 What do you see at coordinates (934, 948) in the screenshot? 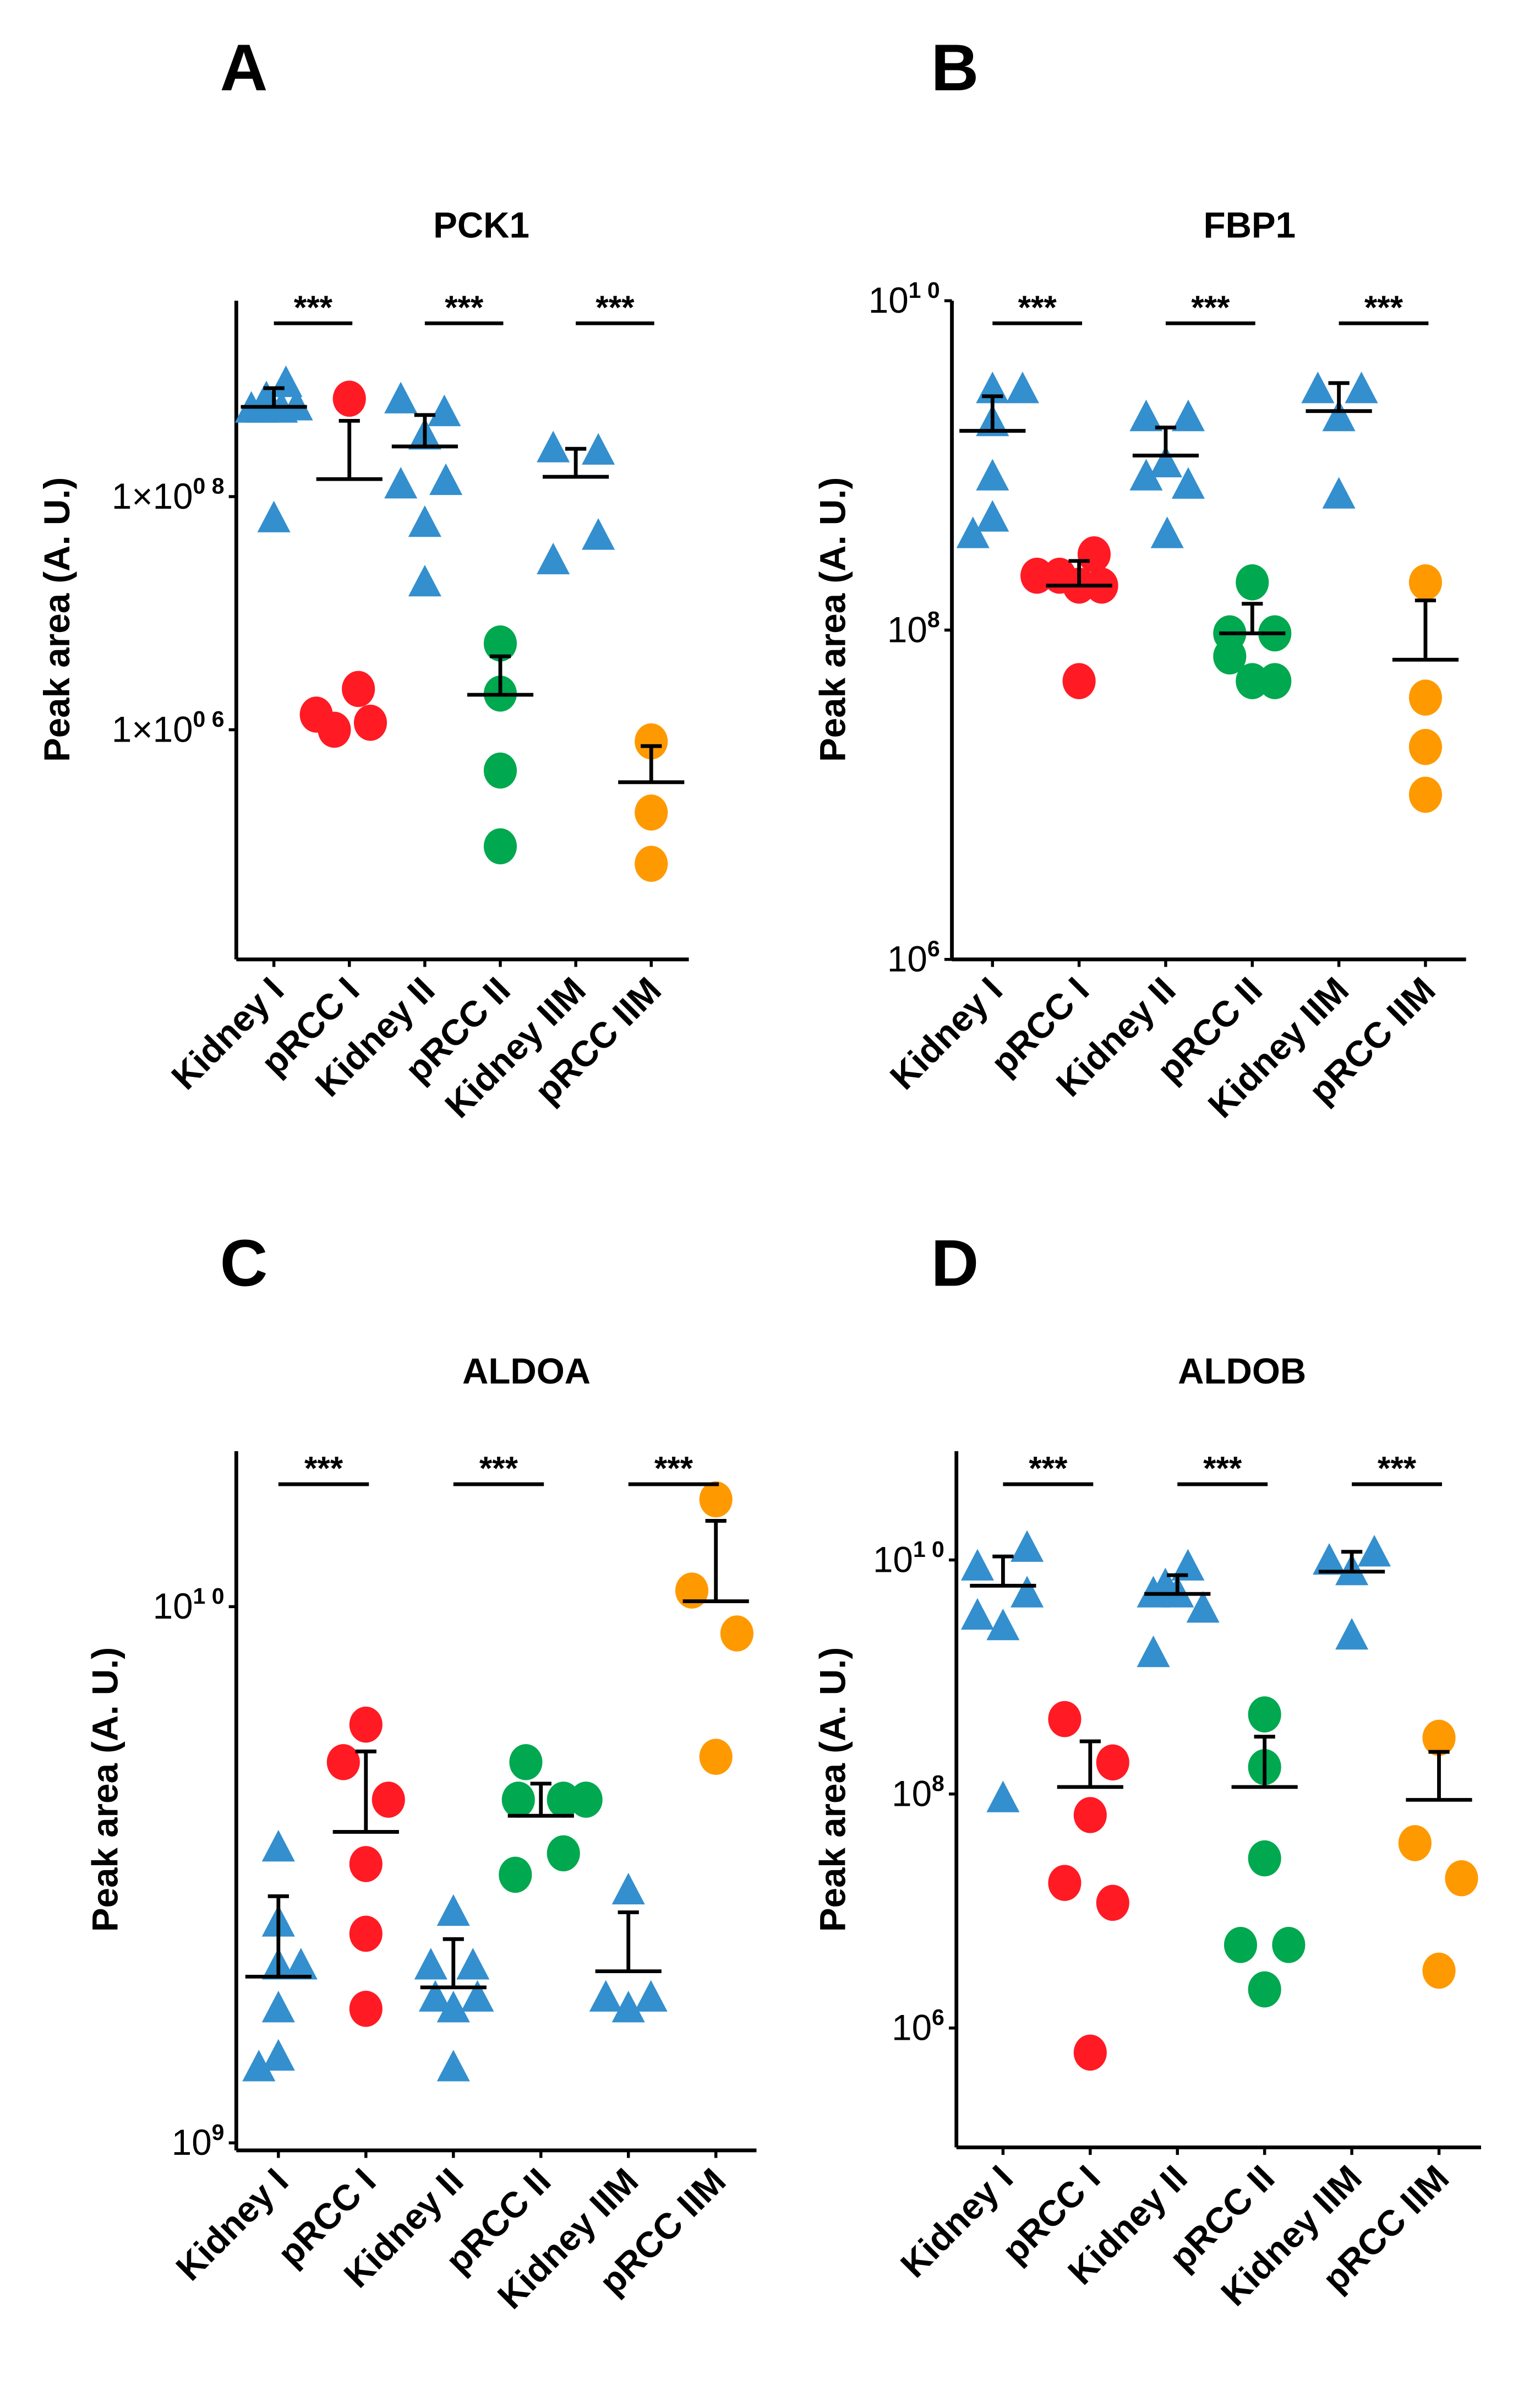
I see `y-tick-exponent: 6` at bounding box center [934, 948].